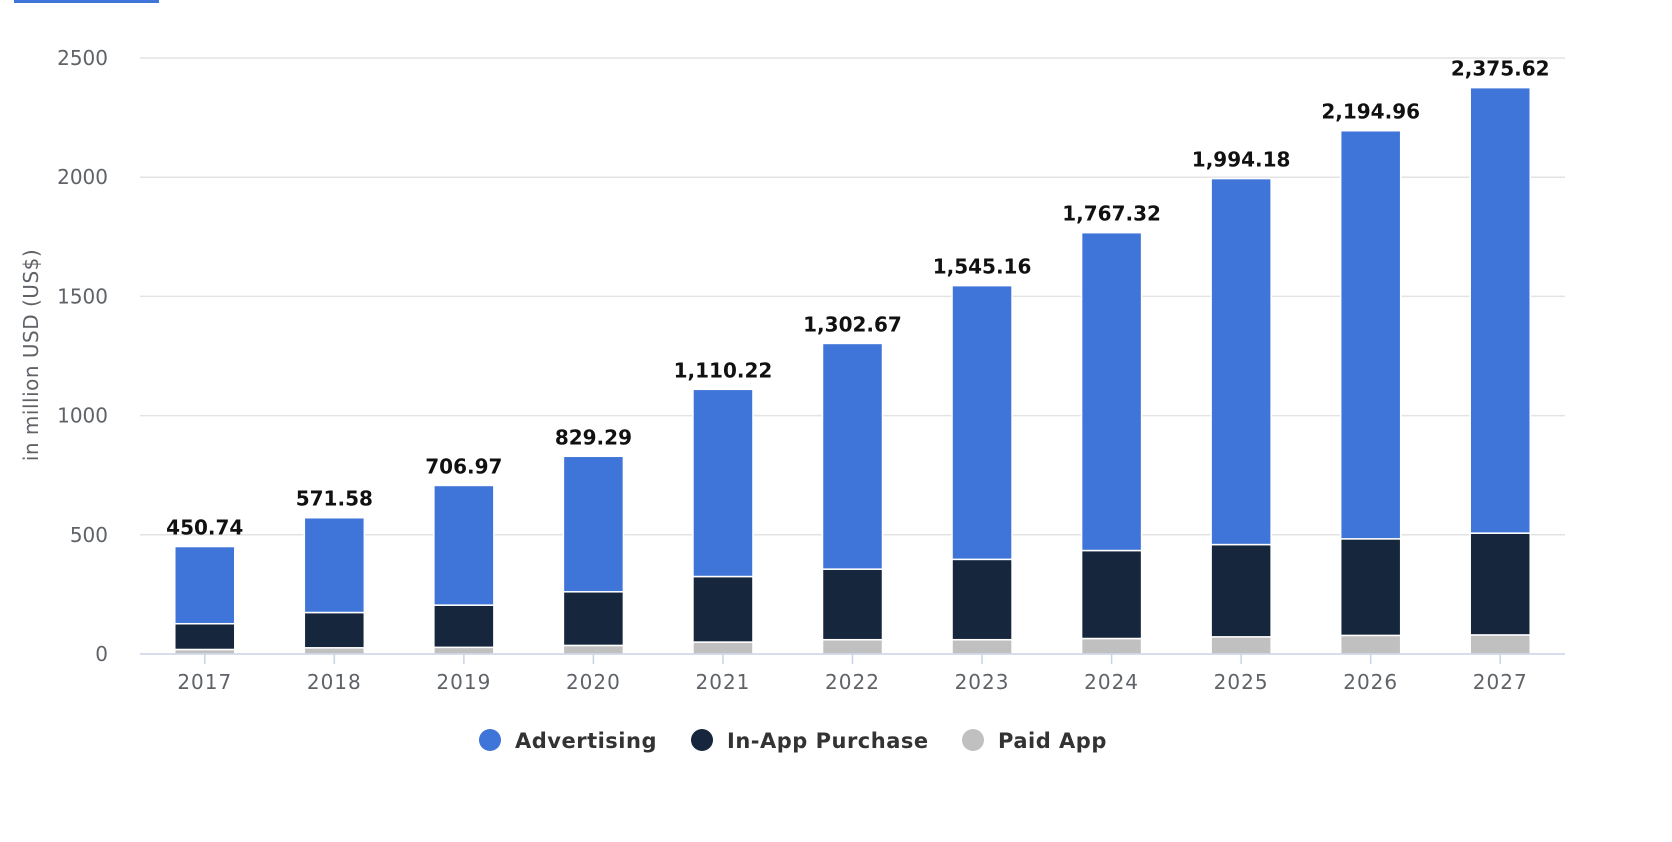  I want to click on y-tick-label: 2500, so click(82, 58).